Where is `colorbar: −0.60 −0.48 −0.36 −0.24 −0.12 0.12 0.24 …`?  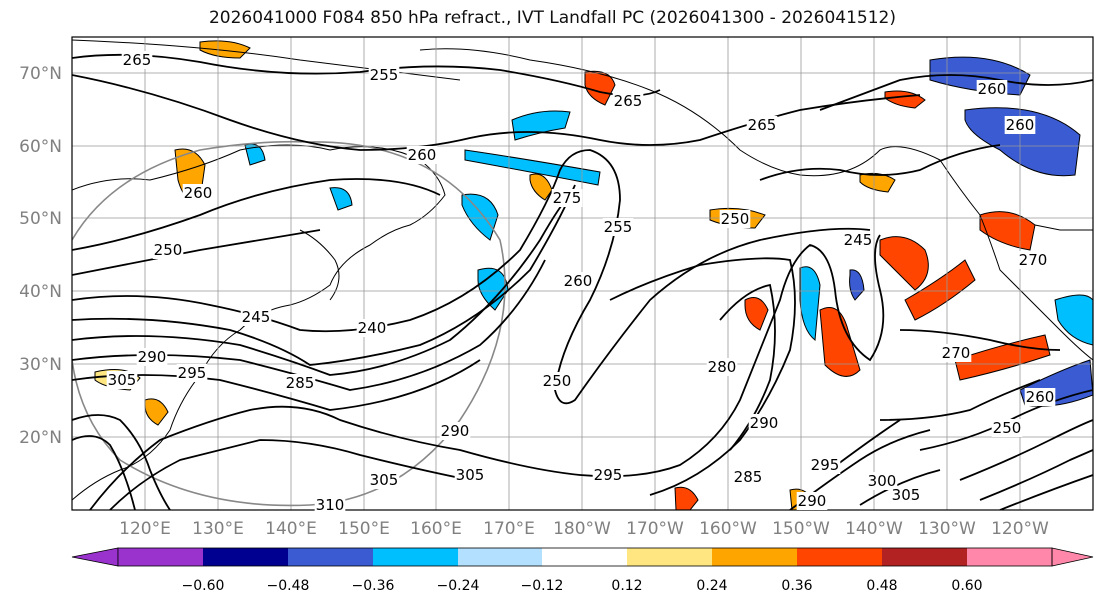 colorbar: −0.60 −0.48 −0.36 −0.24 −0.12 0.12 0.24 … is located at coordinates (582, 570).